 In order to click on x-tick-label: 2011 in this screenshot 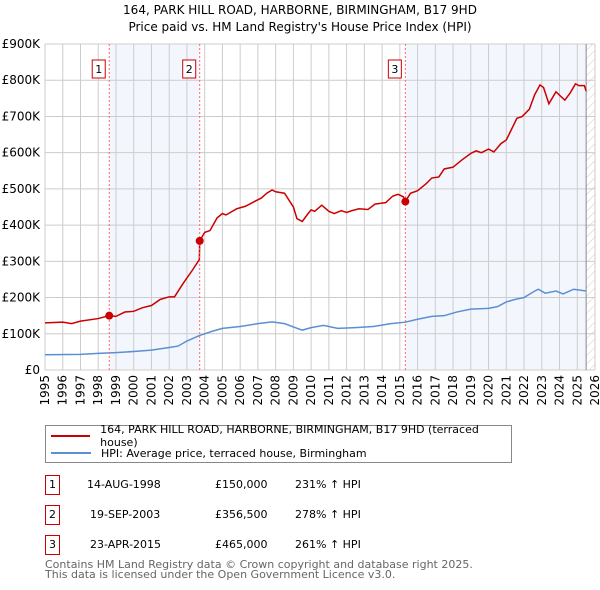, I will do `click(329, 390)`.